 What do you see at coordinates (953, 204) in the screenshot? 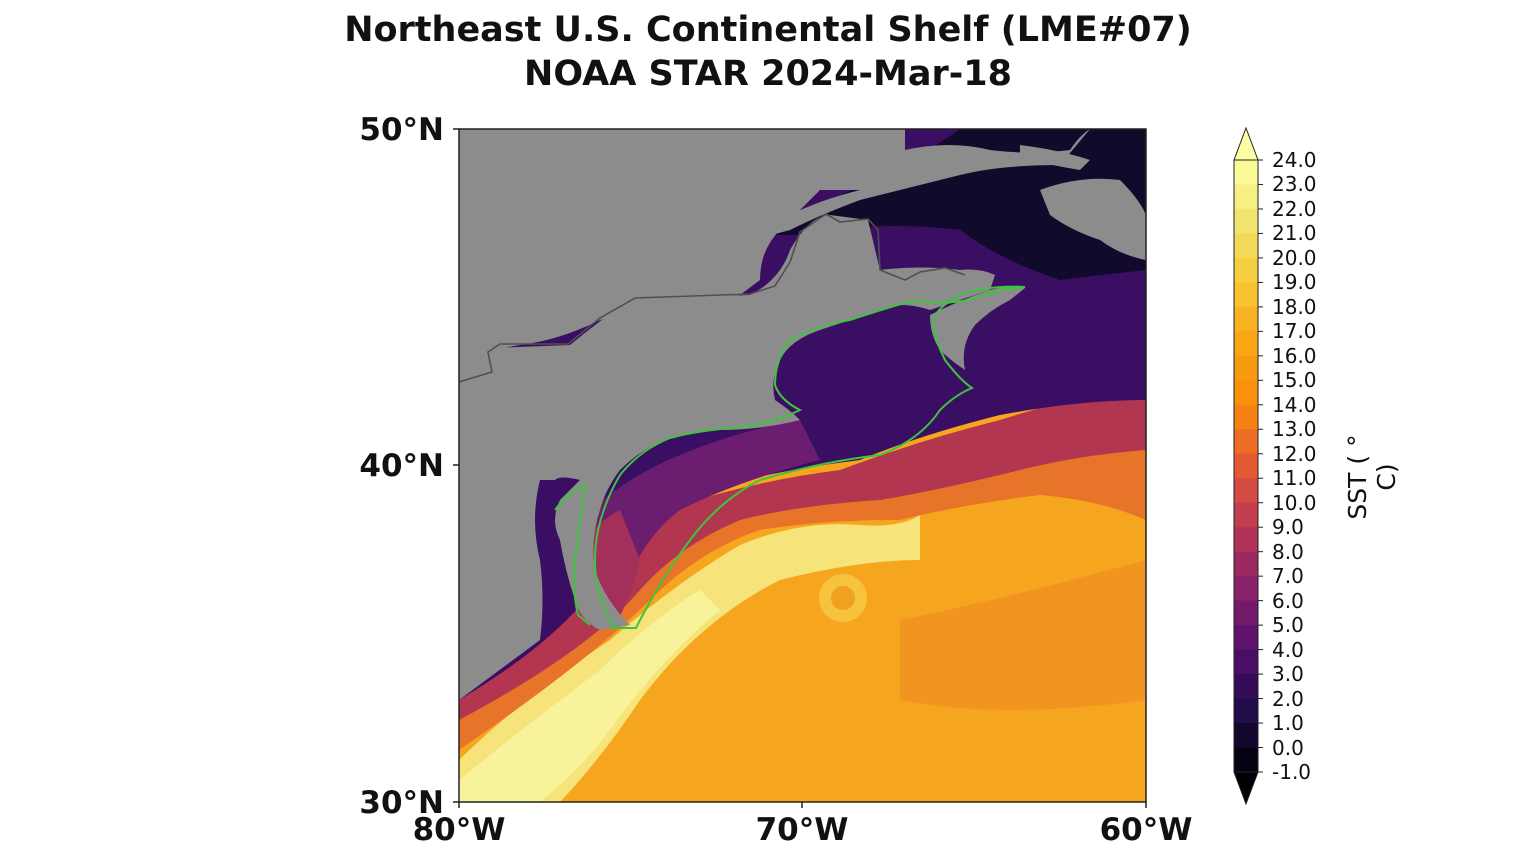
I see `cold-north` at bounding box center [953, 204].